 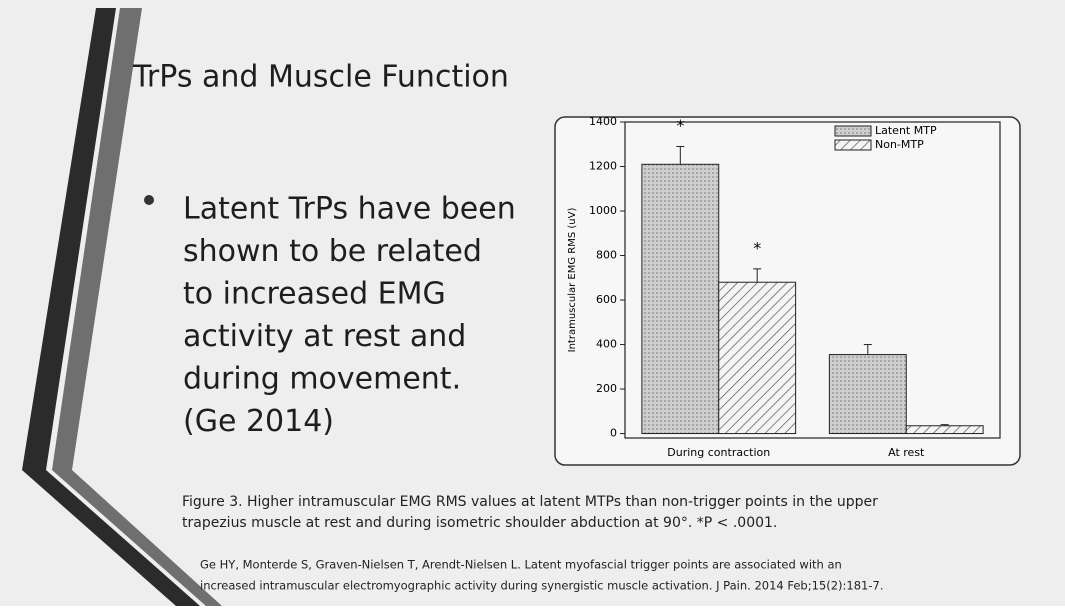 I want to click on legend-label: Non-MTP, so click(x=899, y=144).